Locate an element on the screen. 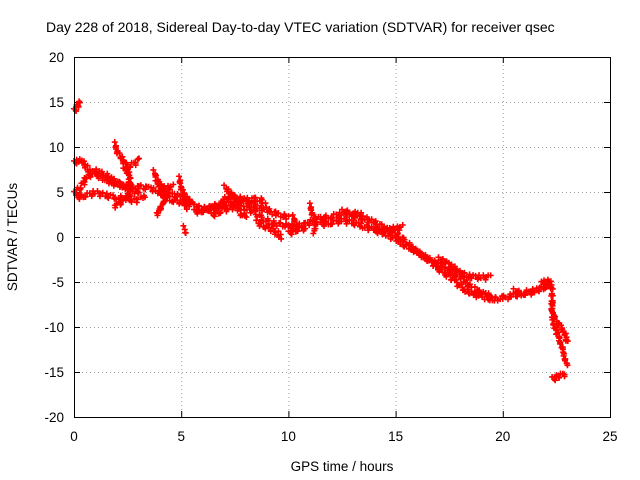  y-tick-label: 15 is located at coordinates (56, 102).